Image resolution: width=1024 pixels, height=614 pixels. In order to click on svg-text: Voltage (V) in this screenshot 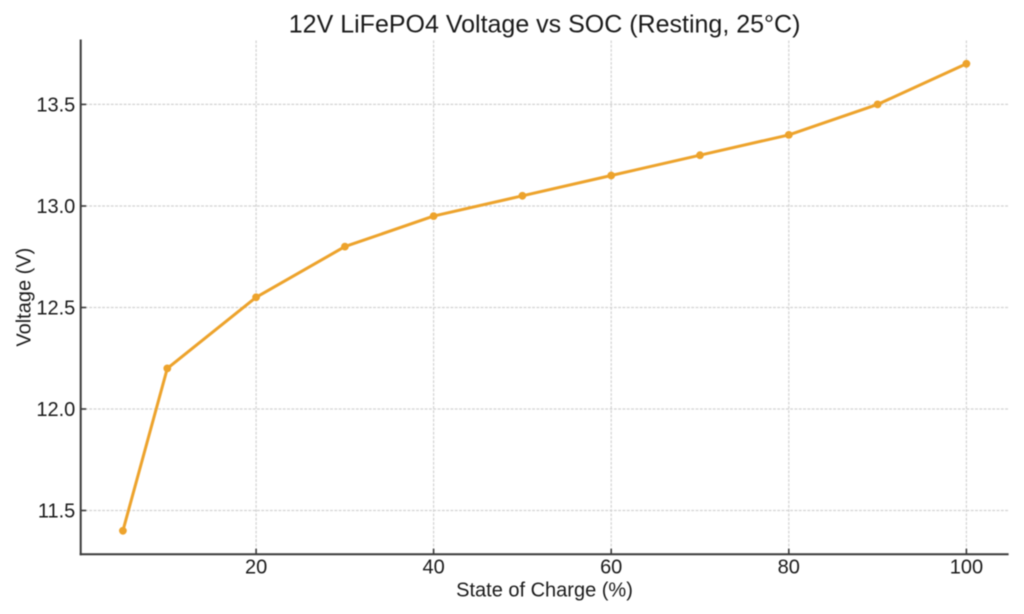, I will do `click(24, 297)`.